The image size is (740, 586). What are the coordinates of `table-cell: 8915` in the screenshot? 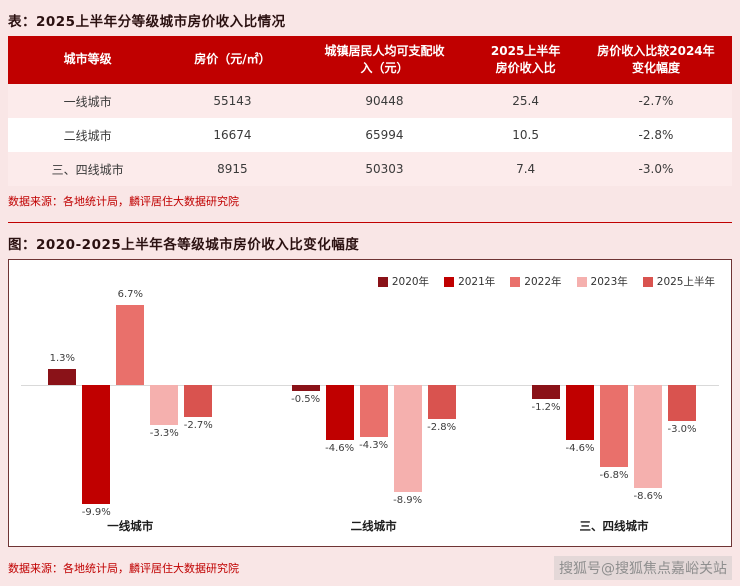 It's located at (232, 169).